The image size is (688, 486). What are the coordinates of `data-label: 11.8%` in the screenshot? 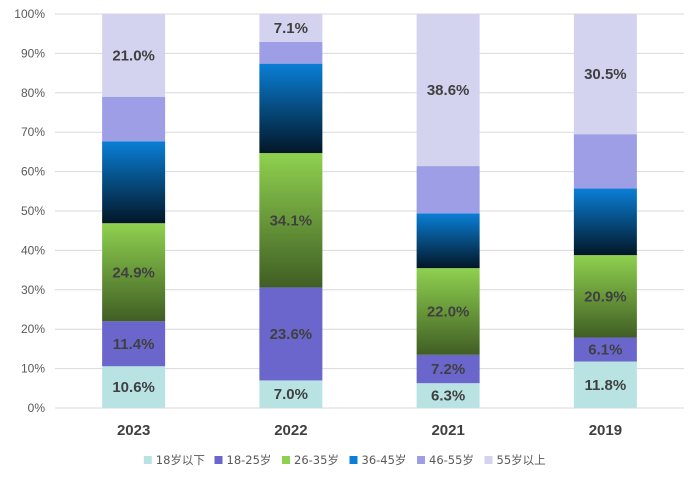 It's located at (606, 385).